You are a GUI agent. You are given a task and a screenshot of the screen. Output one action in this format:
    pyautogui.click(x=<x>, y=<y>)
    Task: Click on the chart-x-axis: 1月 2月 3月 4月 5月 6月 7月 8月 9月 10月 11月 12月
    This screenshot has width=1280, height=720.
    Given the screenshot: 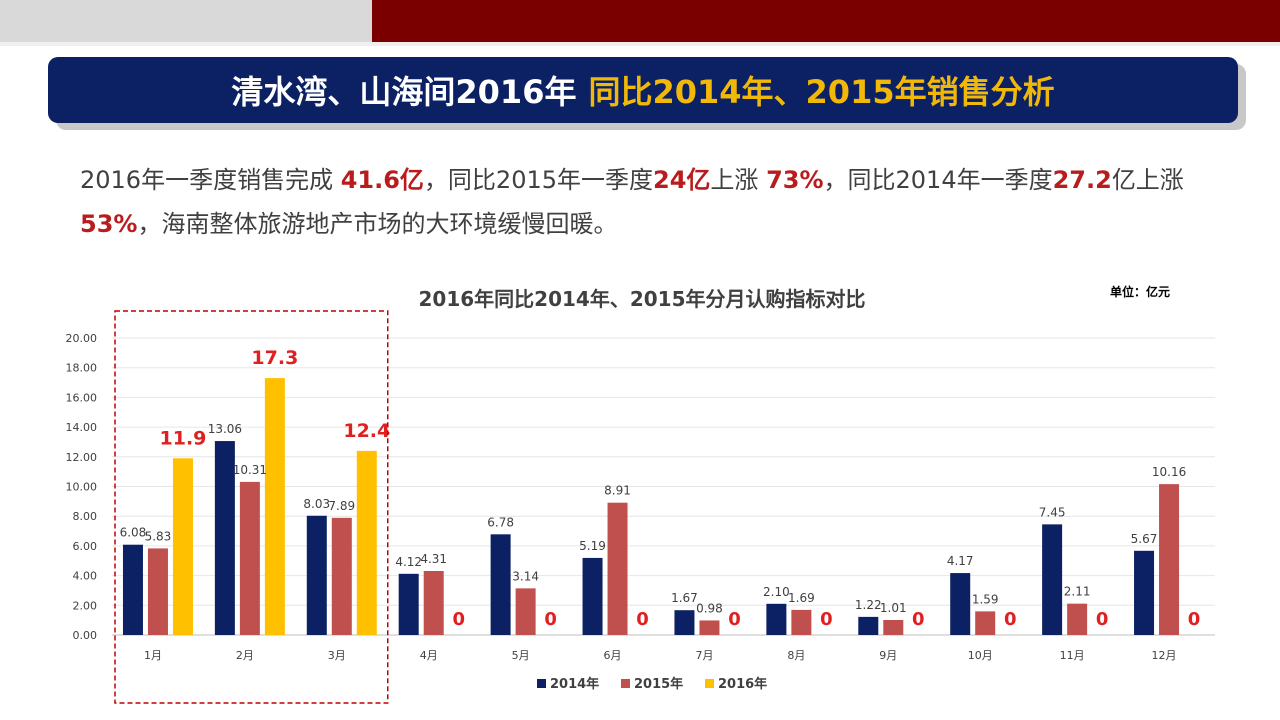 What is the action you would take?
    pyautogui.click(x=660, y=655)
    